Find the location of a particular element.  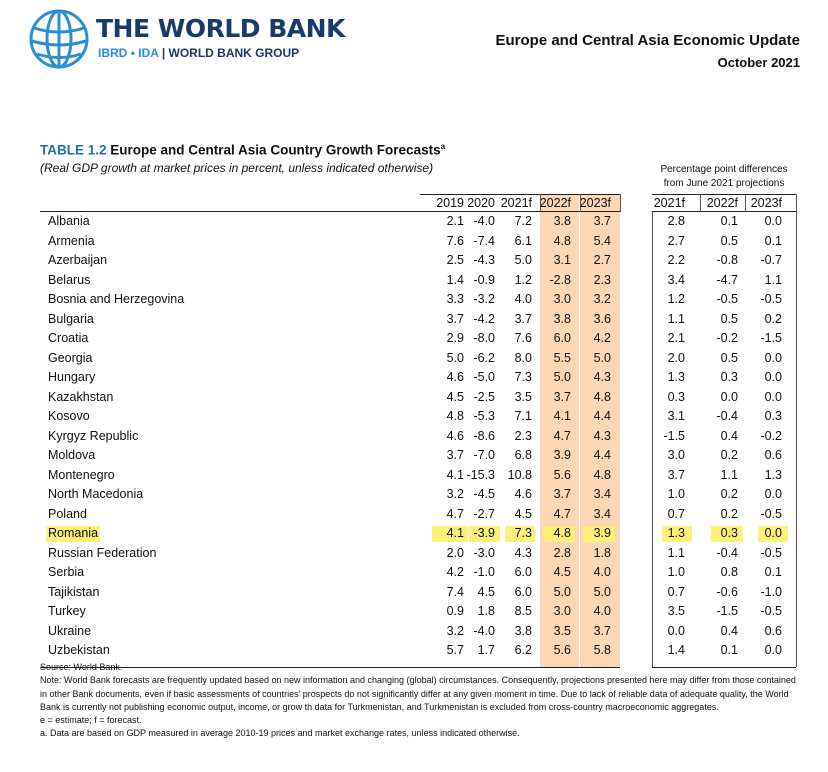

pp-difference-value: 0.7 is located at coordinates (676, 513).